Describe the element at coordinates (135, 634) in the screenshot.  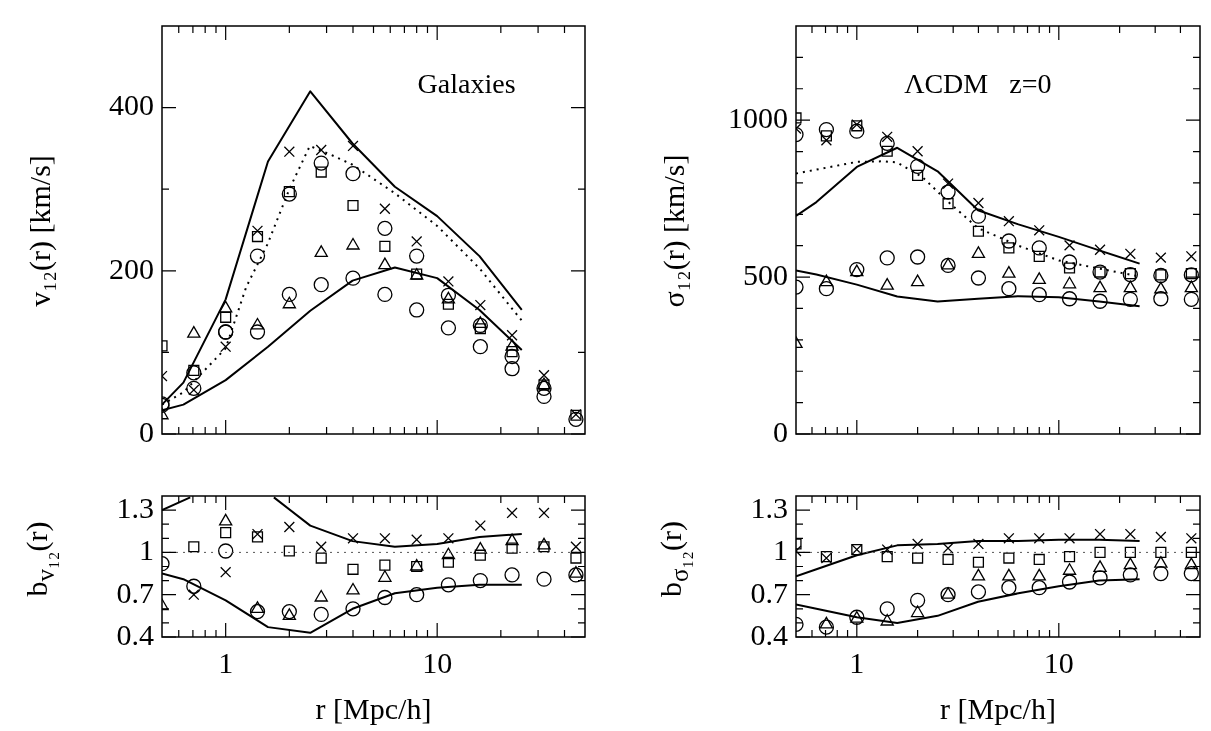
I see `y-tick-label: 0.4` at that location.